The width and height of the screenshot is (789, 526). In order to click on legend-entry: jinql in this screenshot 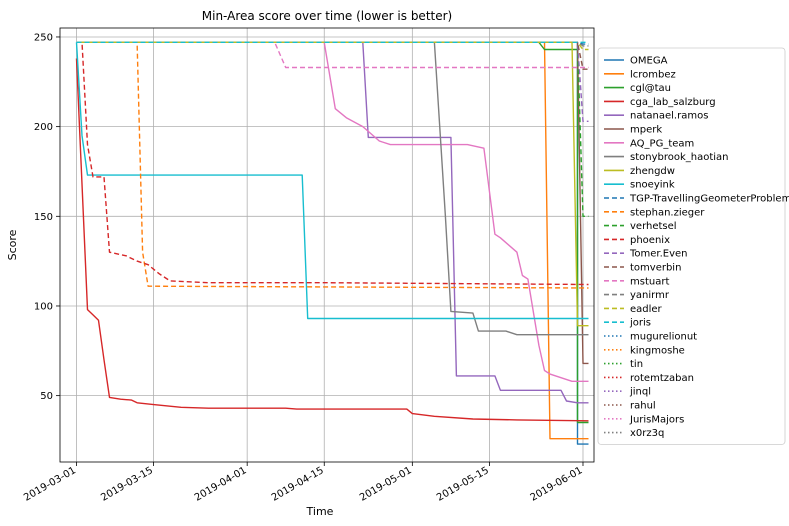, I will do `click(640, 392)`.